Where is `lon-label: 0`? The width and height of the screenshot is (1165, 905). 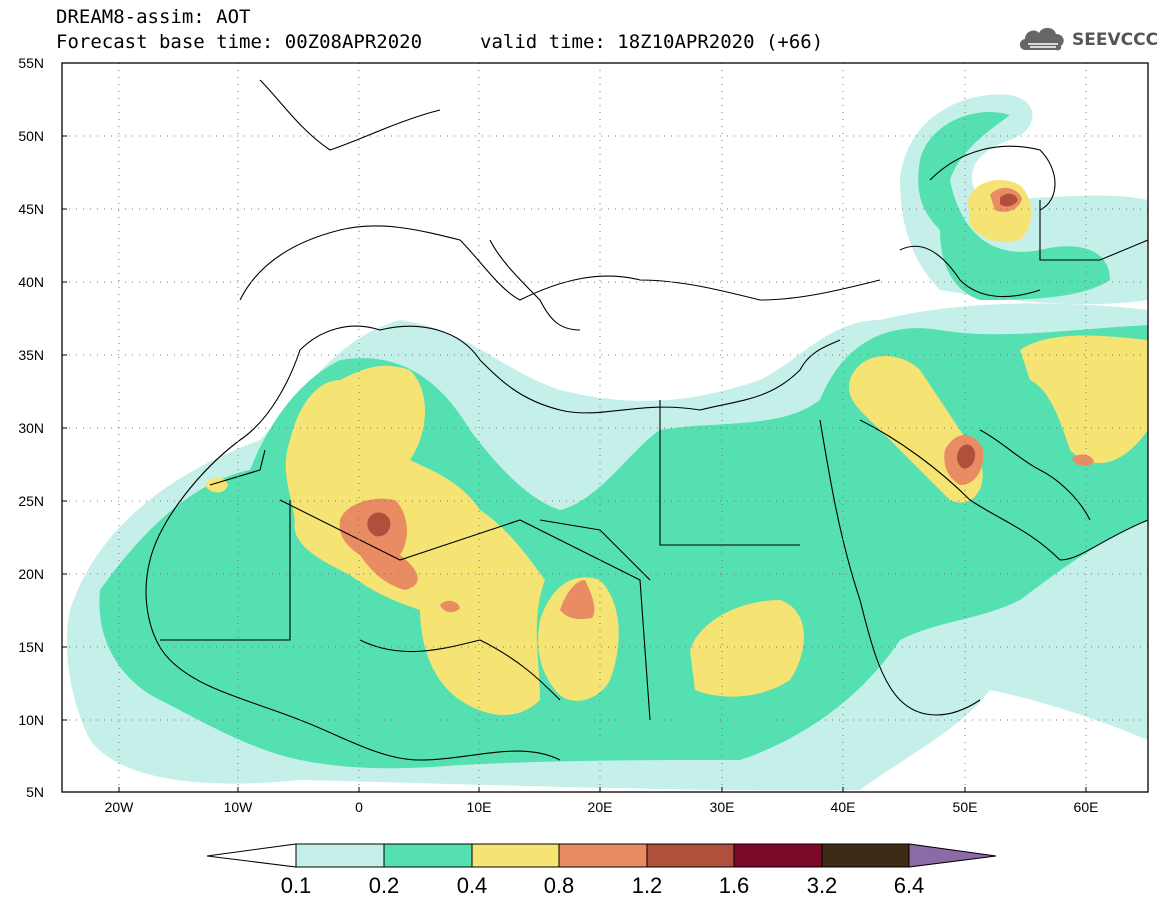 lon-label: 0 is located at coordinates (359, 807).